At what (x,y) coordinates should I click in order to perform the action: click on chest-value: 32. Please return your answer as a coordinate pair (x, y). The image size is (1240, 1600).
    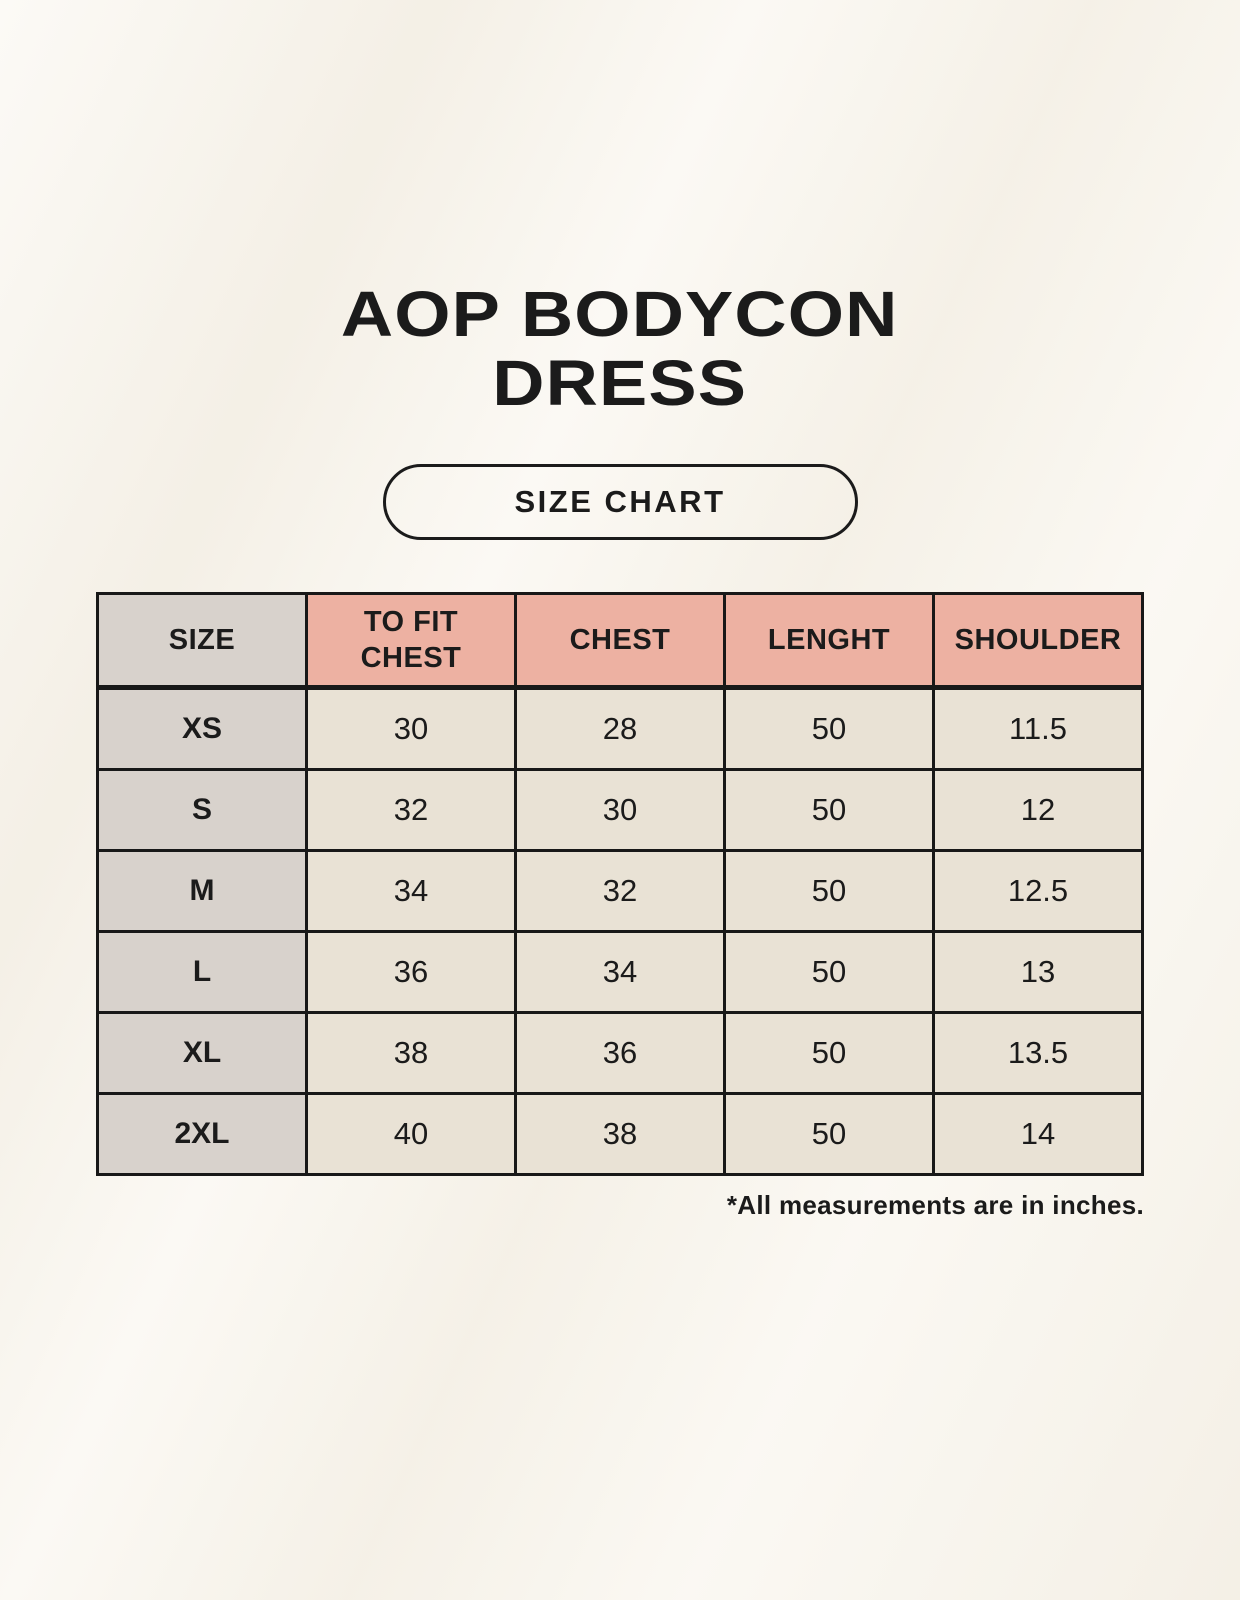
    Looking at the image, I should click on (620, 891).